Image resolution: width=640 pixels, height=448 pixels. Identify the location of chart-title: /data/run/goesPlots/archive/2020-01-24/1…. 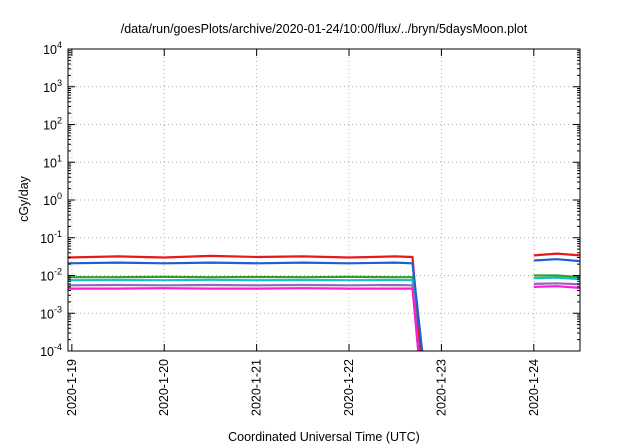
(324, 29).